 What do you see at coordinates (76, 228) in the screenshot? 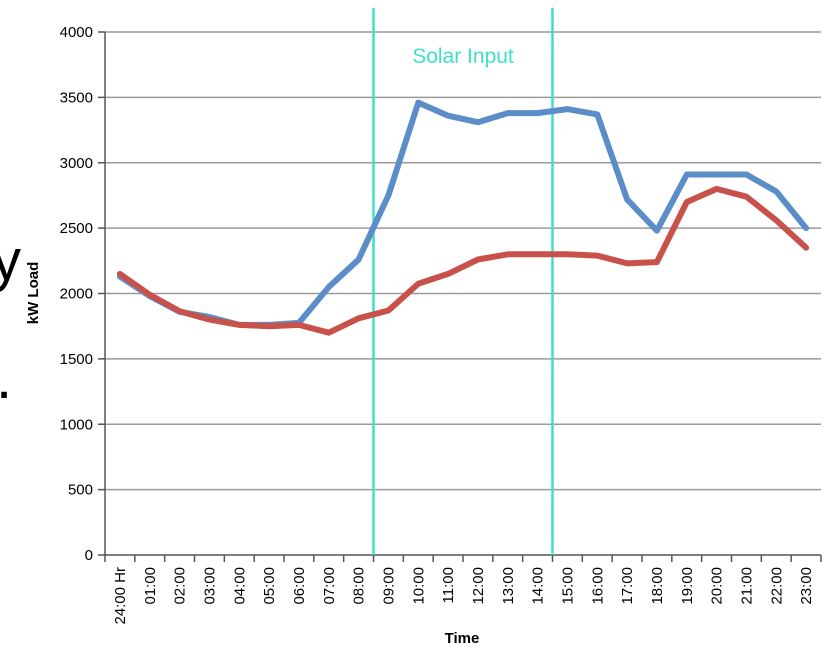
I see `y-tick-label-2500: 2500` at bounding box center [76, 228].